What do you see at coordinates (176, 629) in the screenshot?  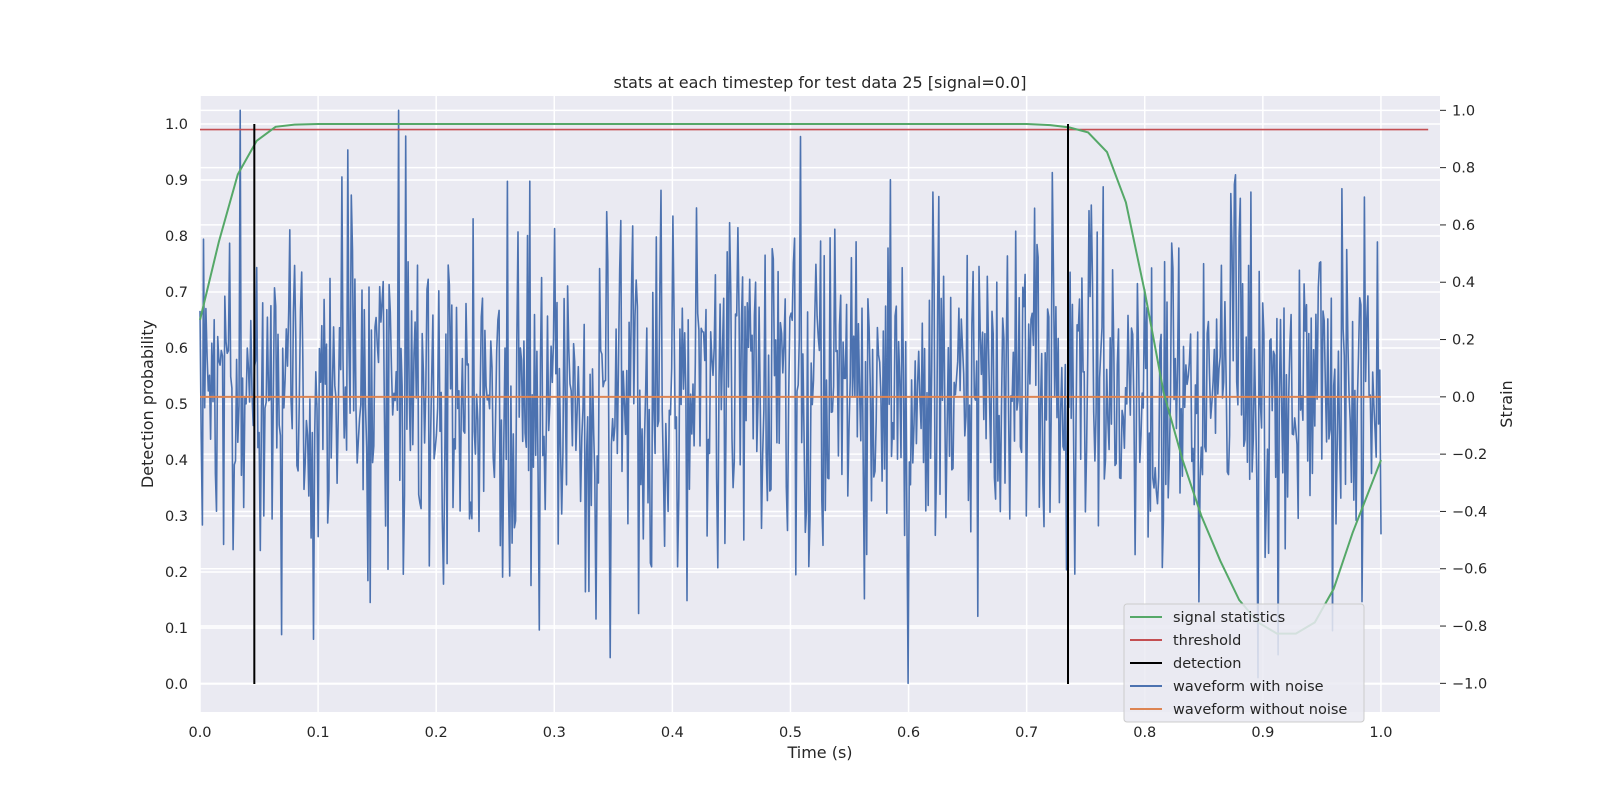 I see `y-tick-label-left: 0.1` at bounding box center [176, 629].